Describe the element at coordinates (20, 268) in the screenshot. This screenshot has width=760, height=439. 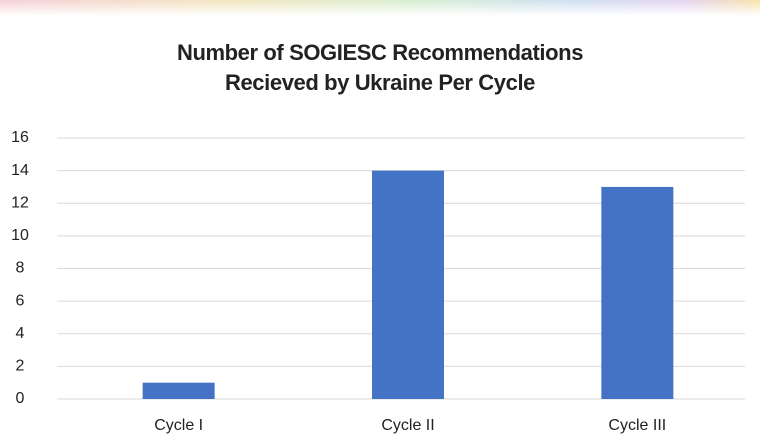
I see `y-tick-label: 8` at that location.